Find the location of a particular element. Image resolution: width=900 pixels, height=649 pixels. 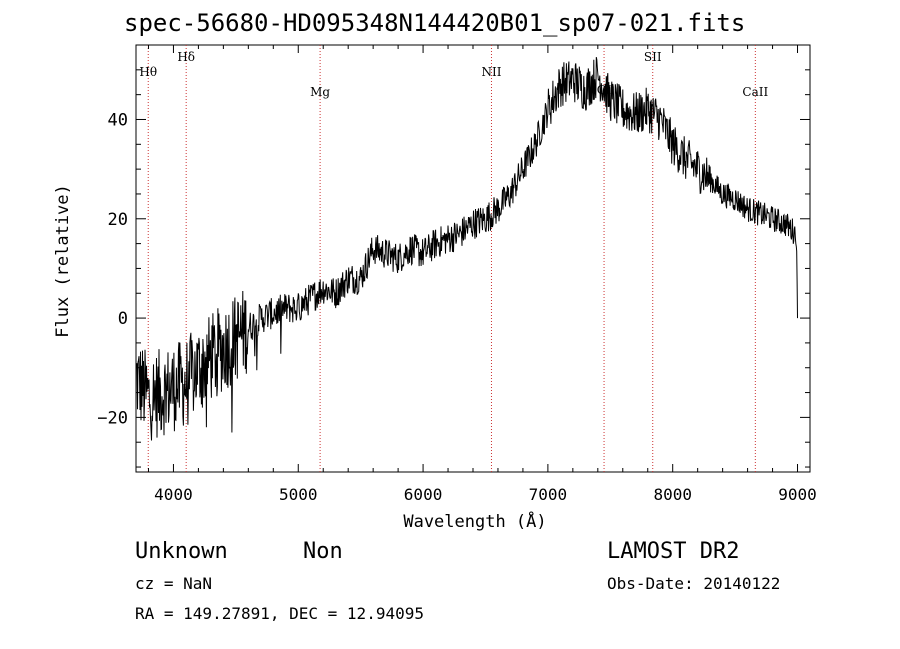

x-tick-label: 4000 is located at coordinates (173, 494).